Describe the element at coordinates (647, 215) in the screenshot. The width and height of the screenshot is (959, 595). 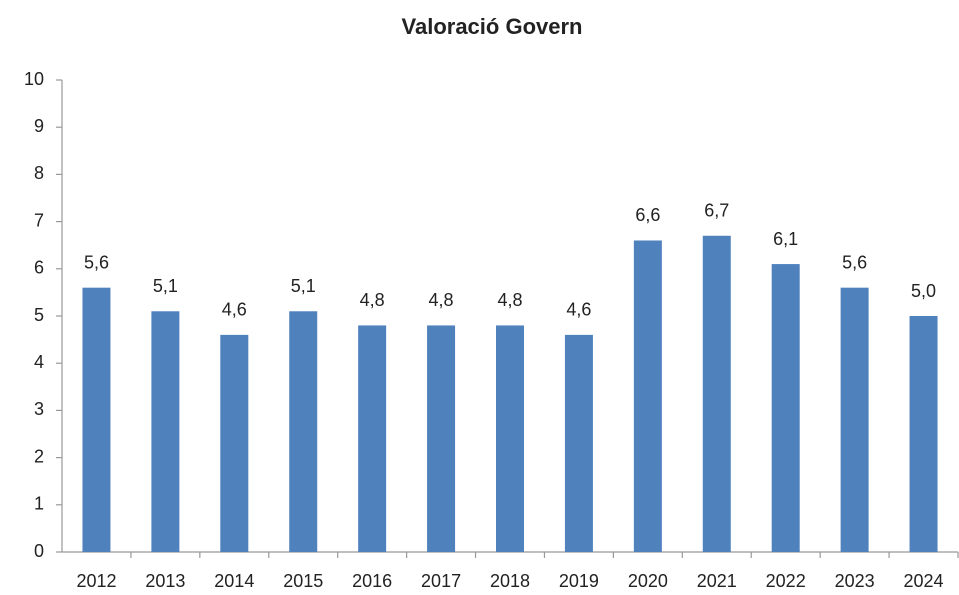
I see `data-label: 6,6` at that location.